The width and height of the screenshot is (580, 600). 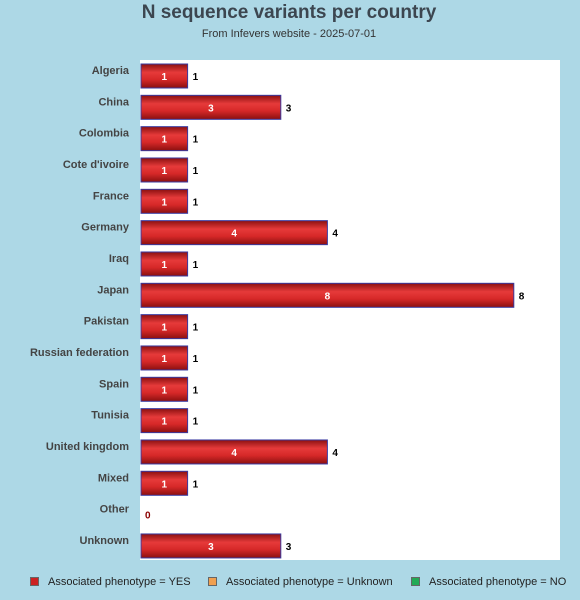 What do you see at coordinates (289, 34) in the screenshot?
I see `chart-subtitle: From Infevers website - 2025-07-01` at bounding box center [289, 34].